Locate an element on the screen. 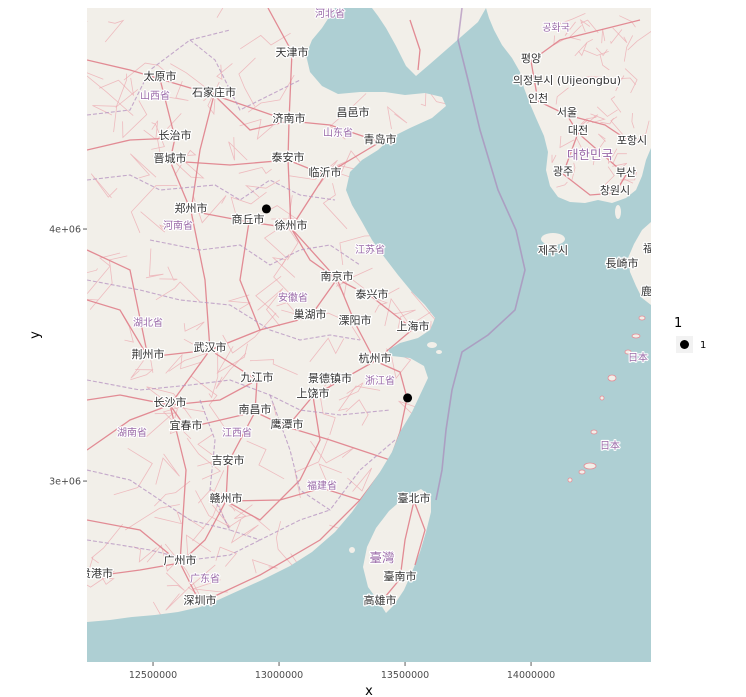 This screenshot has height=697, width=746. y-tick-label: 3e+06 is located at coordinates (65, 482).